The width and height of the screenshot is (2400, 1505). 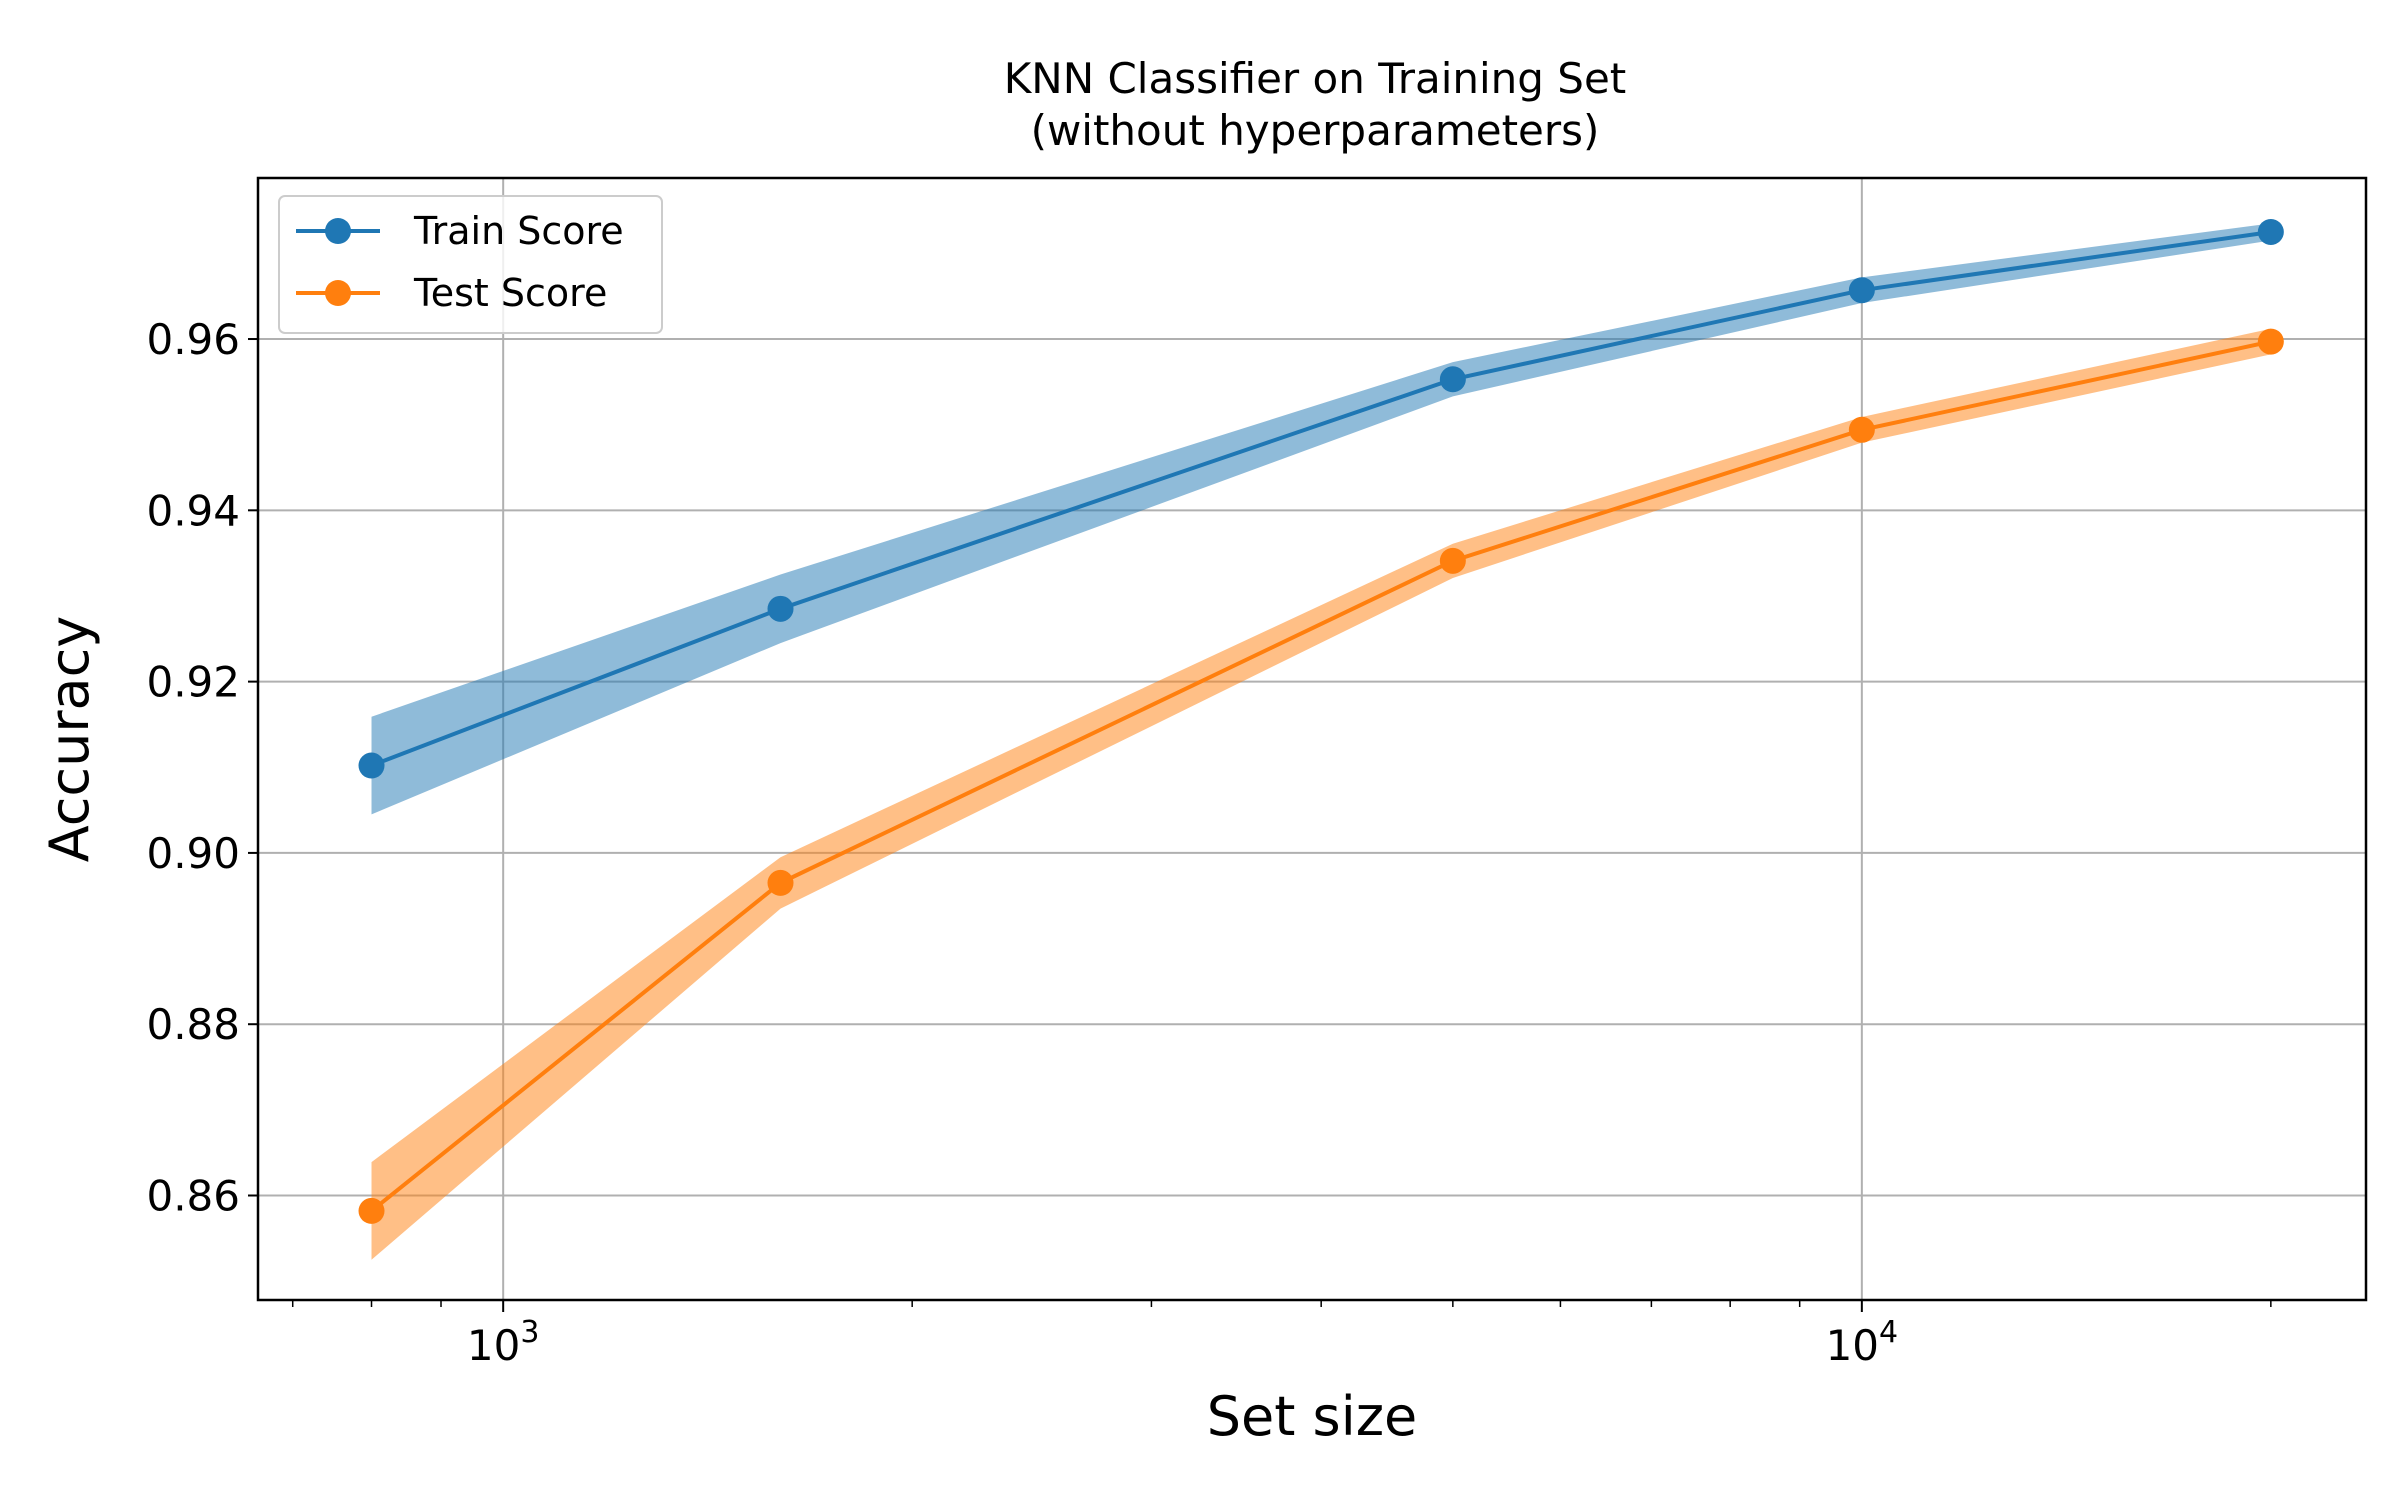 I want to click on y-tick-label: 0.86, so click(x=193, y=1196).